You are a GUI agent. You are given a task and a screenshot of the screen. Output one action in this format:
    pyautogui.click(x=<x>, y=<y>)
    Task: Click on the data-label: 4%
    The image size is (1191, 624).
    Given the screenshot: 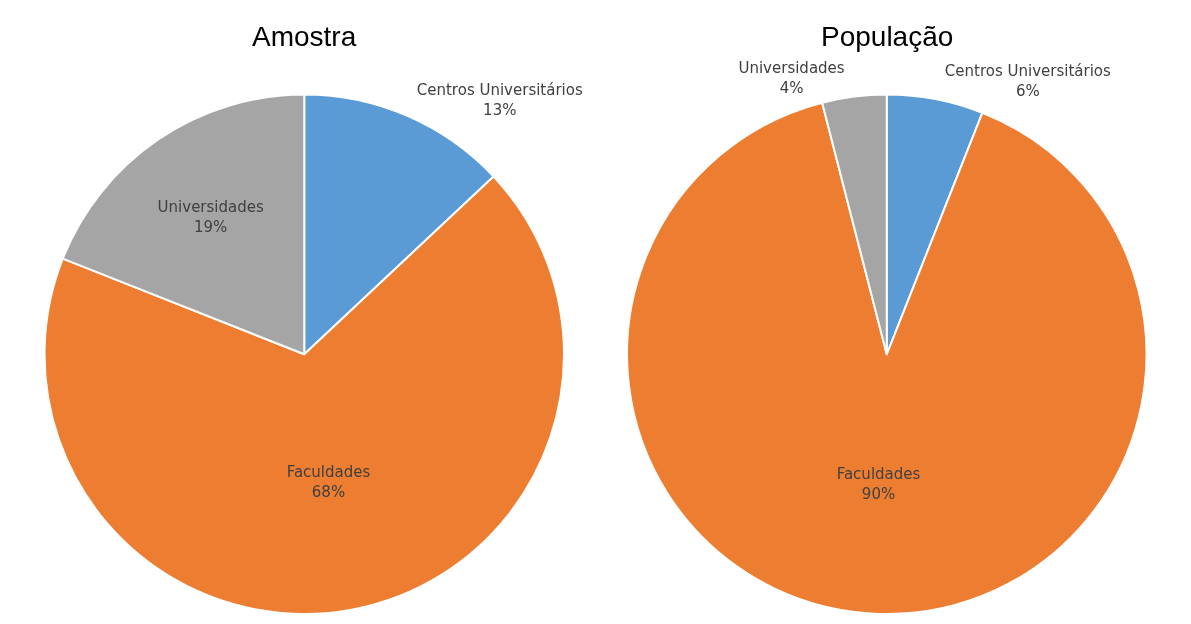 What is the action you would take?
    pyautogui.click(x=791, y=87)
    